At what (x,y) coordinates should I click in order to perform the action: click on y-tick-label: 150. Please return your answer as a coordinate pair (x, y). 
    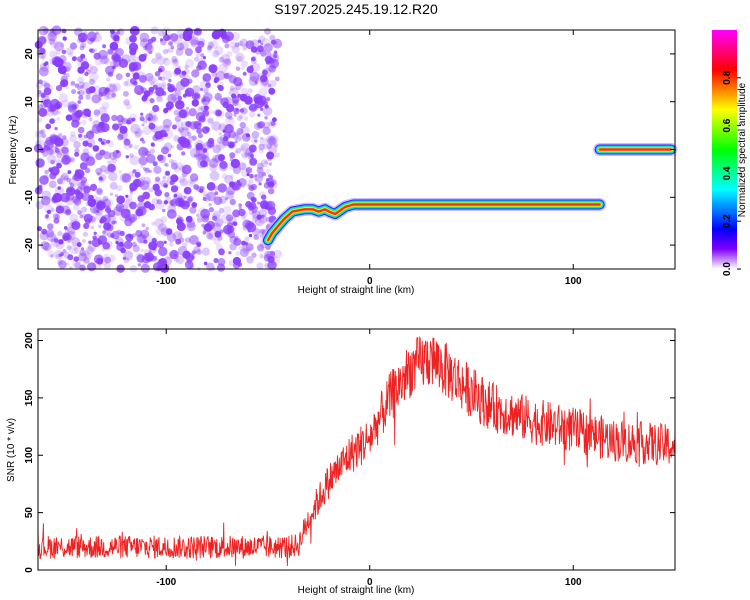
    Looking at the image, I should click on (29, 397).